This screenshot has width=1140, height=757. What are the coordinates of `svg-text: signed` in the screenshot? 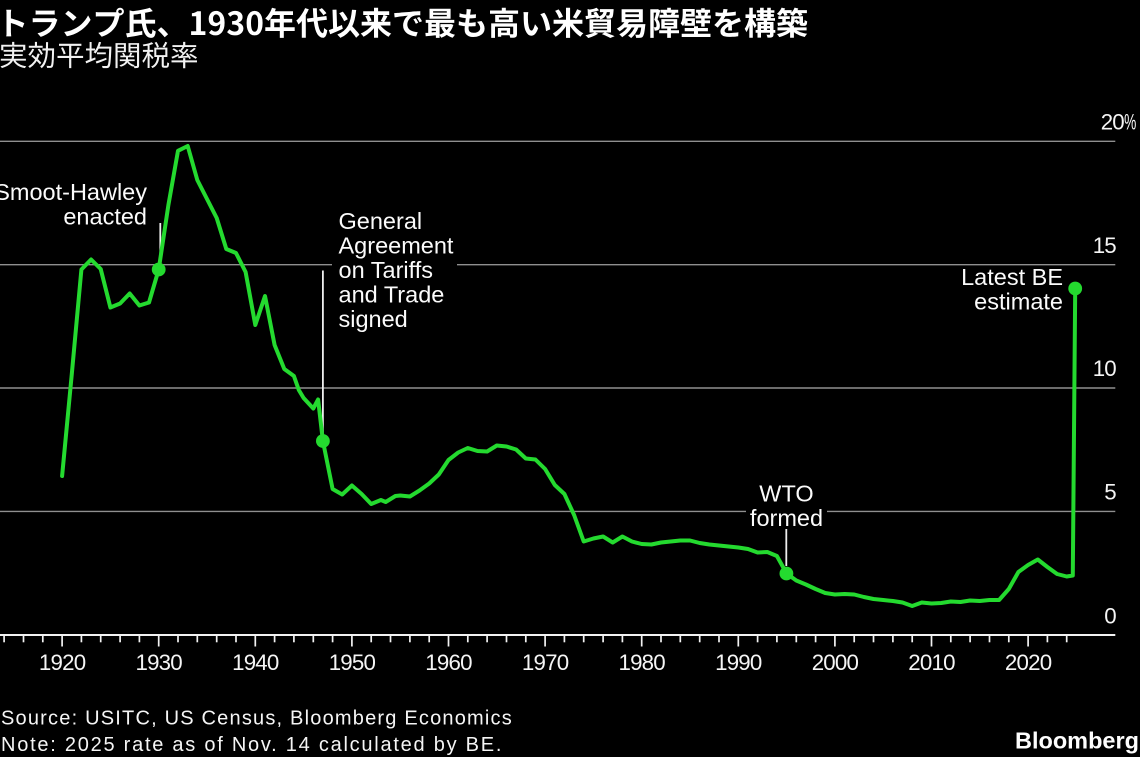 It's located at (373, 319).